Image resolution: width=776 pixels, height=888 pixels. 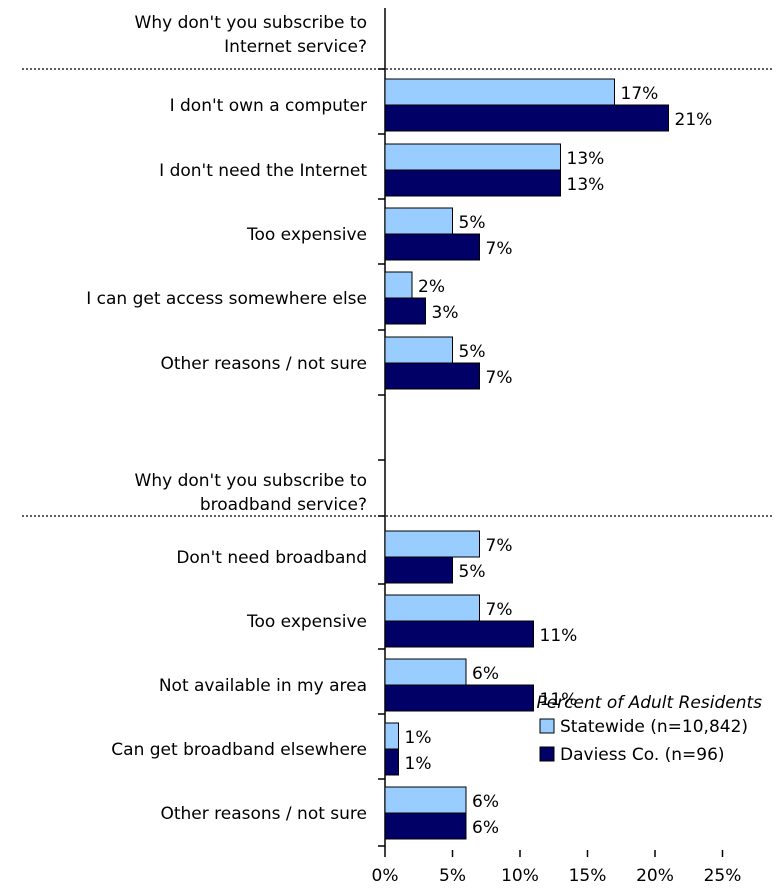 I want to click on x-tick-label: 15%, so click(x=588, y=876).